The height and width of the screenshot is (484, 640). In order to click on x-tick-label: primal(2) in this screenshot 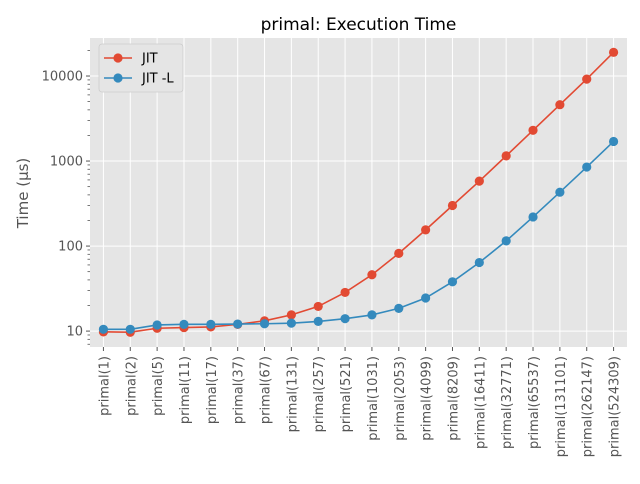, I will do `click(131, 386)`.